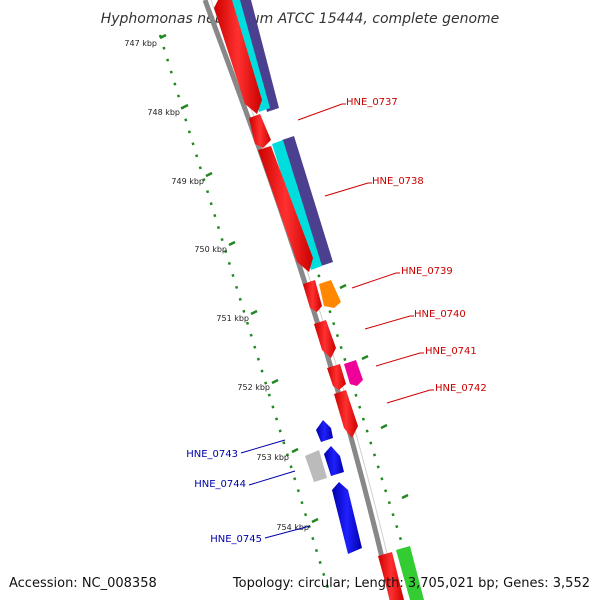 Image resolution: width=600 pixels, height=605 pixels. What do you see at coordinates (163, 112) in the screenshot?
I see `tick-label: 748 kbp` at bounding box center [163, 112].